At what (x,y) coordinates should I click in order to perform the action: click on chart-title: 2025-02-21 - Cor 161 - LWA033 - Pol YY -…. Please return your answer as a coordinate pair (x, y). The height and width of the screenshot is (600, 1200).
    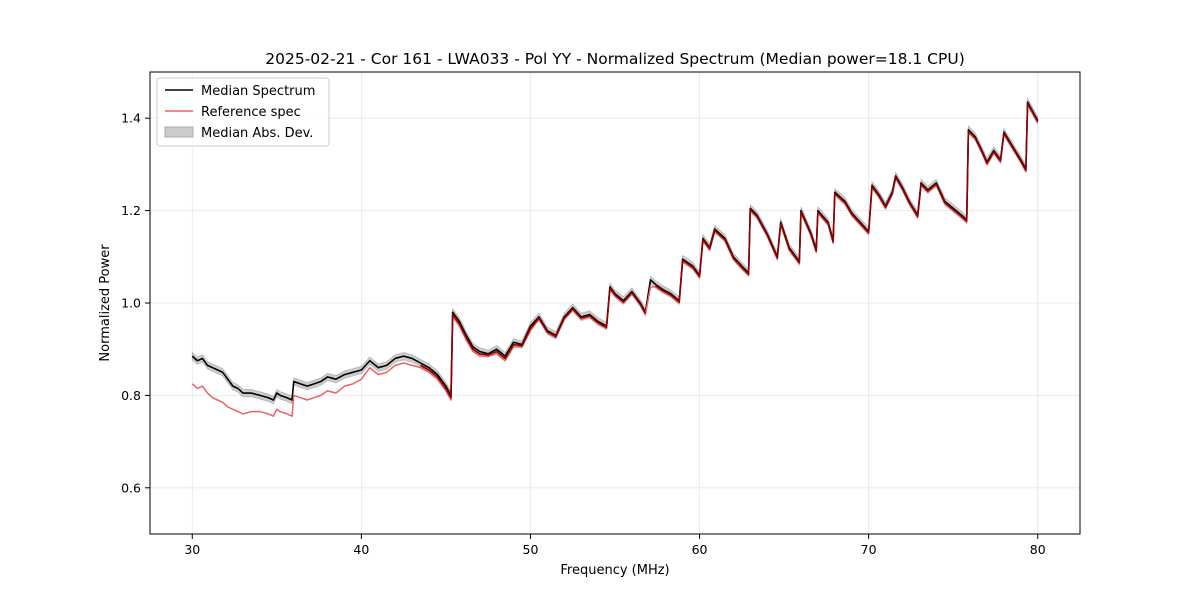
    Looking at the image, I should click on (615, 59).